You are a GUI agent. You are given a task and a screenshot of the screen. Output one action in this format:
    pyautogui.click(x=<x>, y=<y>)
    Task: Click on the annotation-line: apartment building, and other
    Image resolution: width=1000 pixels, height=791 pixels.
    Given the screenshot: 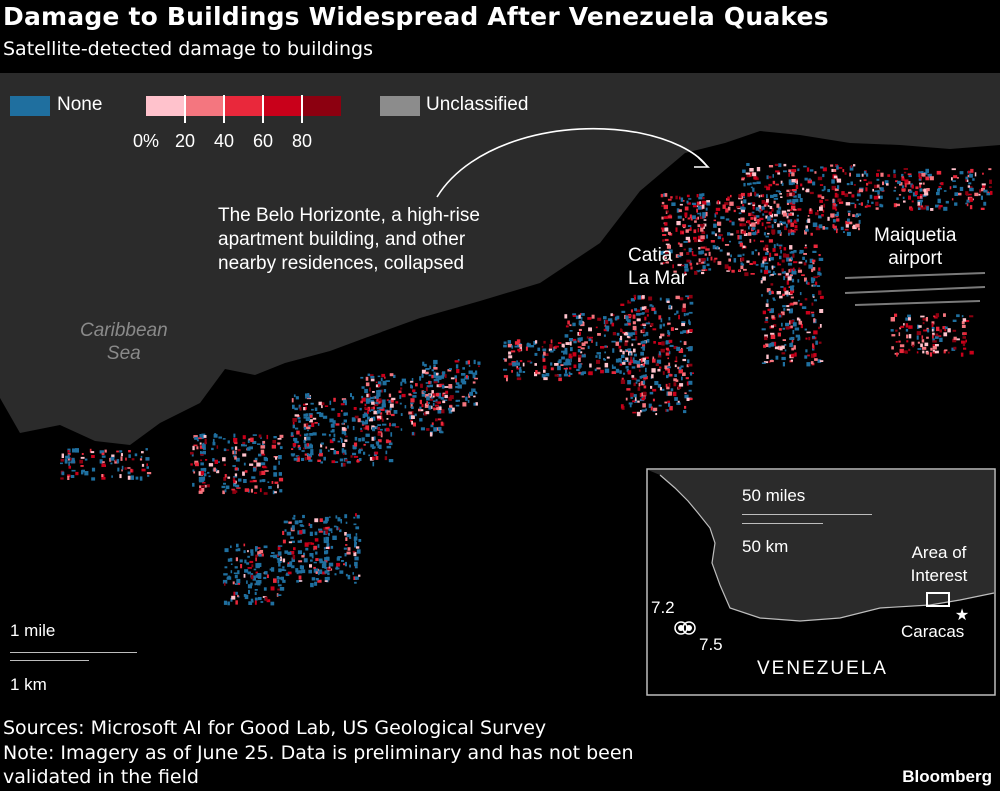 What is the action you would take?
    pyautogui.click(x=342, y=239)
    